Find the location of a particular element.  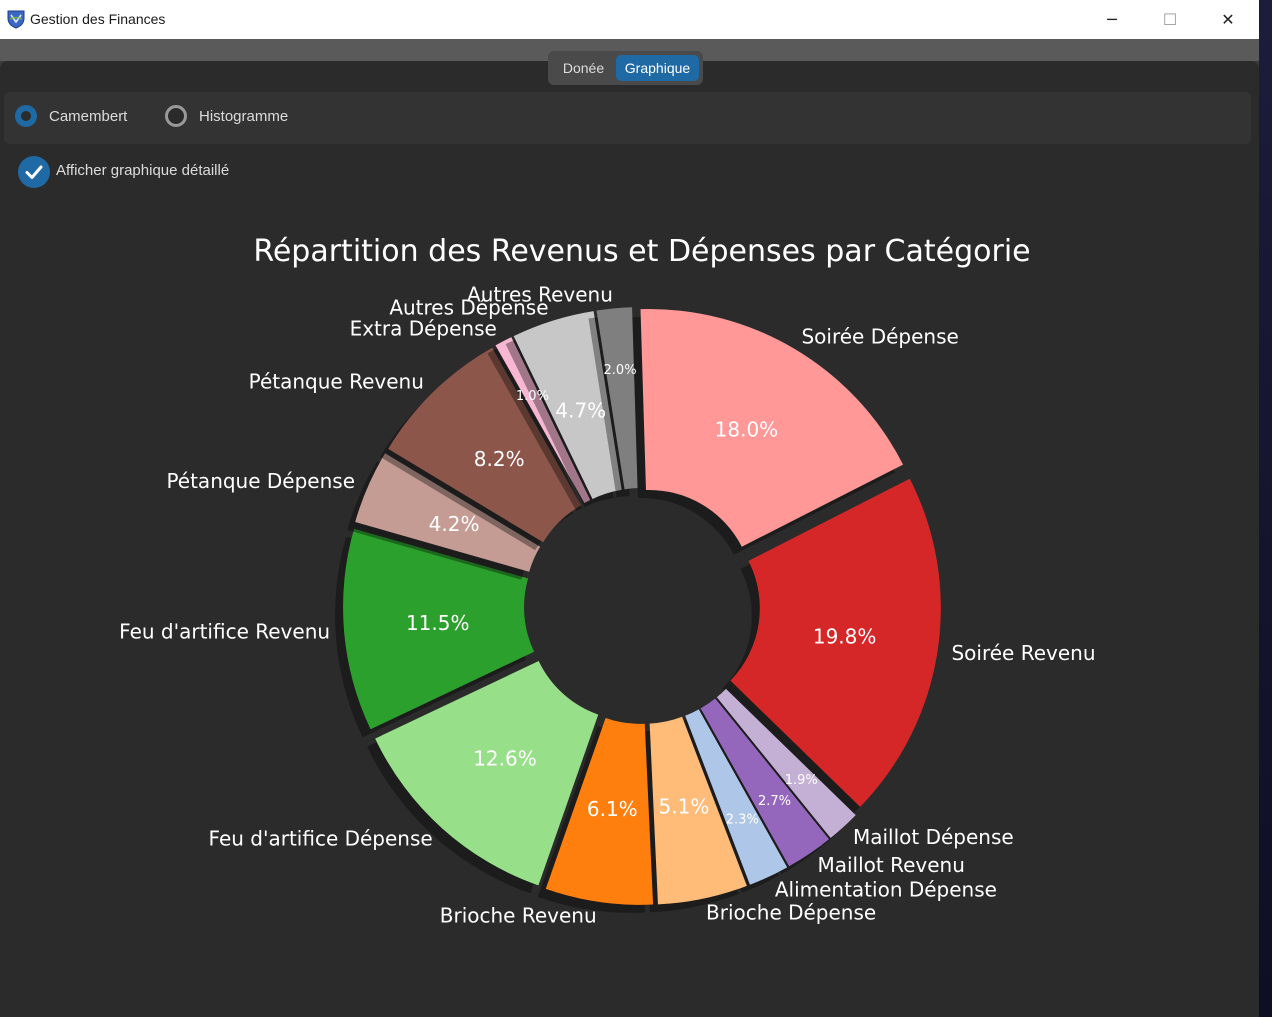

category-label-maillot-revenu: Maillot Revenu is located at coordinates (890, 865).